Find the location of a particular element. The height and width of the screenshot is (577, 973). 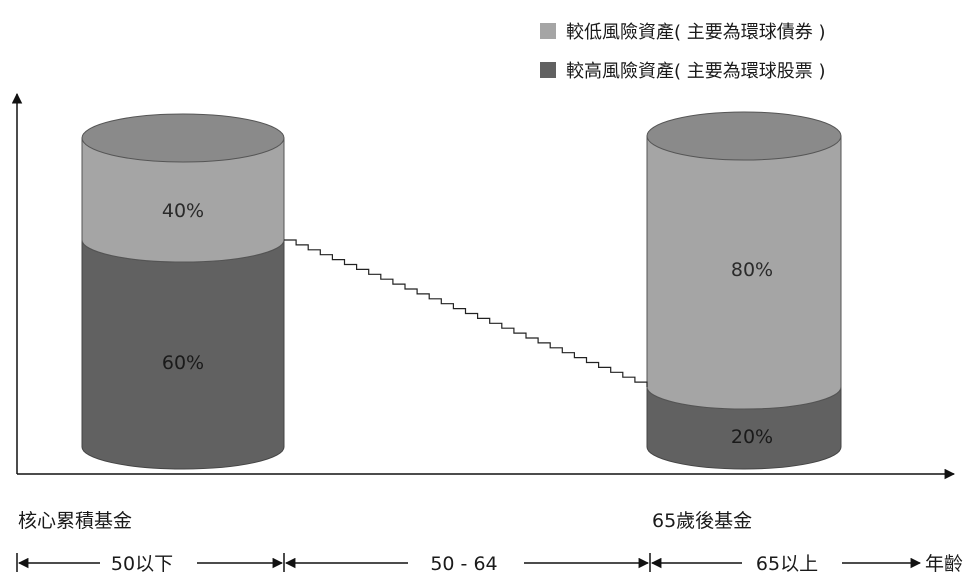

cylinder-core-top-face is located at coordinates (183, 138).